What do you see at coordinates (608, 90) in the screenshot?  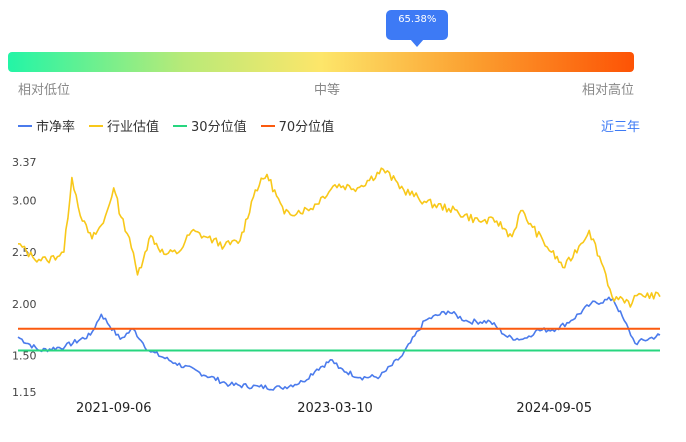 I see `gauge-high-label: 相对高位` at bounding box center [608, 90].